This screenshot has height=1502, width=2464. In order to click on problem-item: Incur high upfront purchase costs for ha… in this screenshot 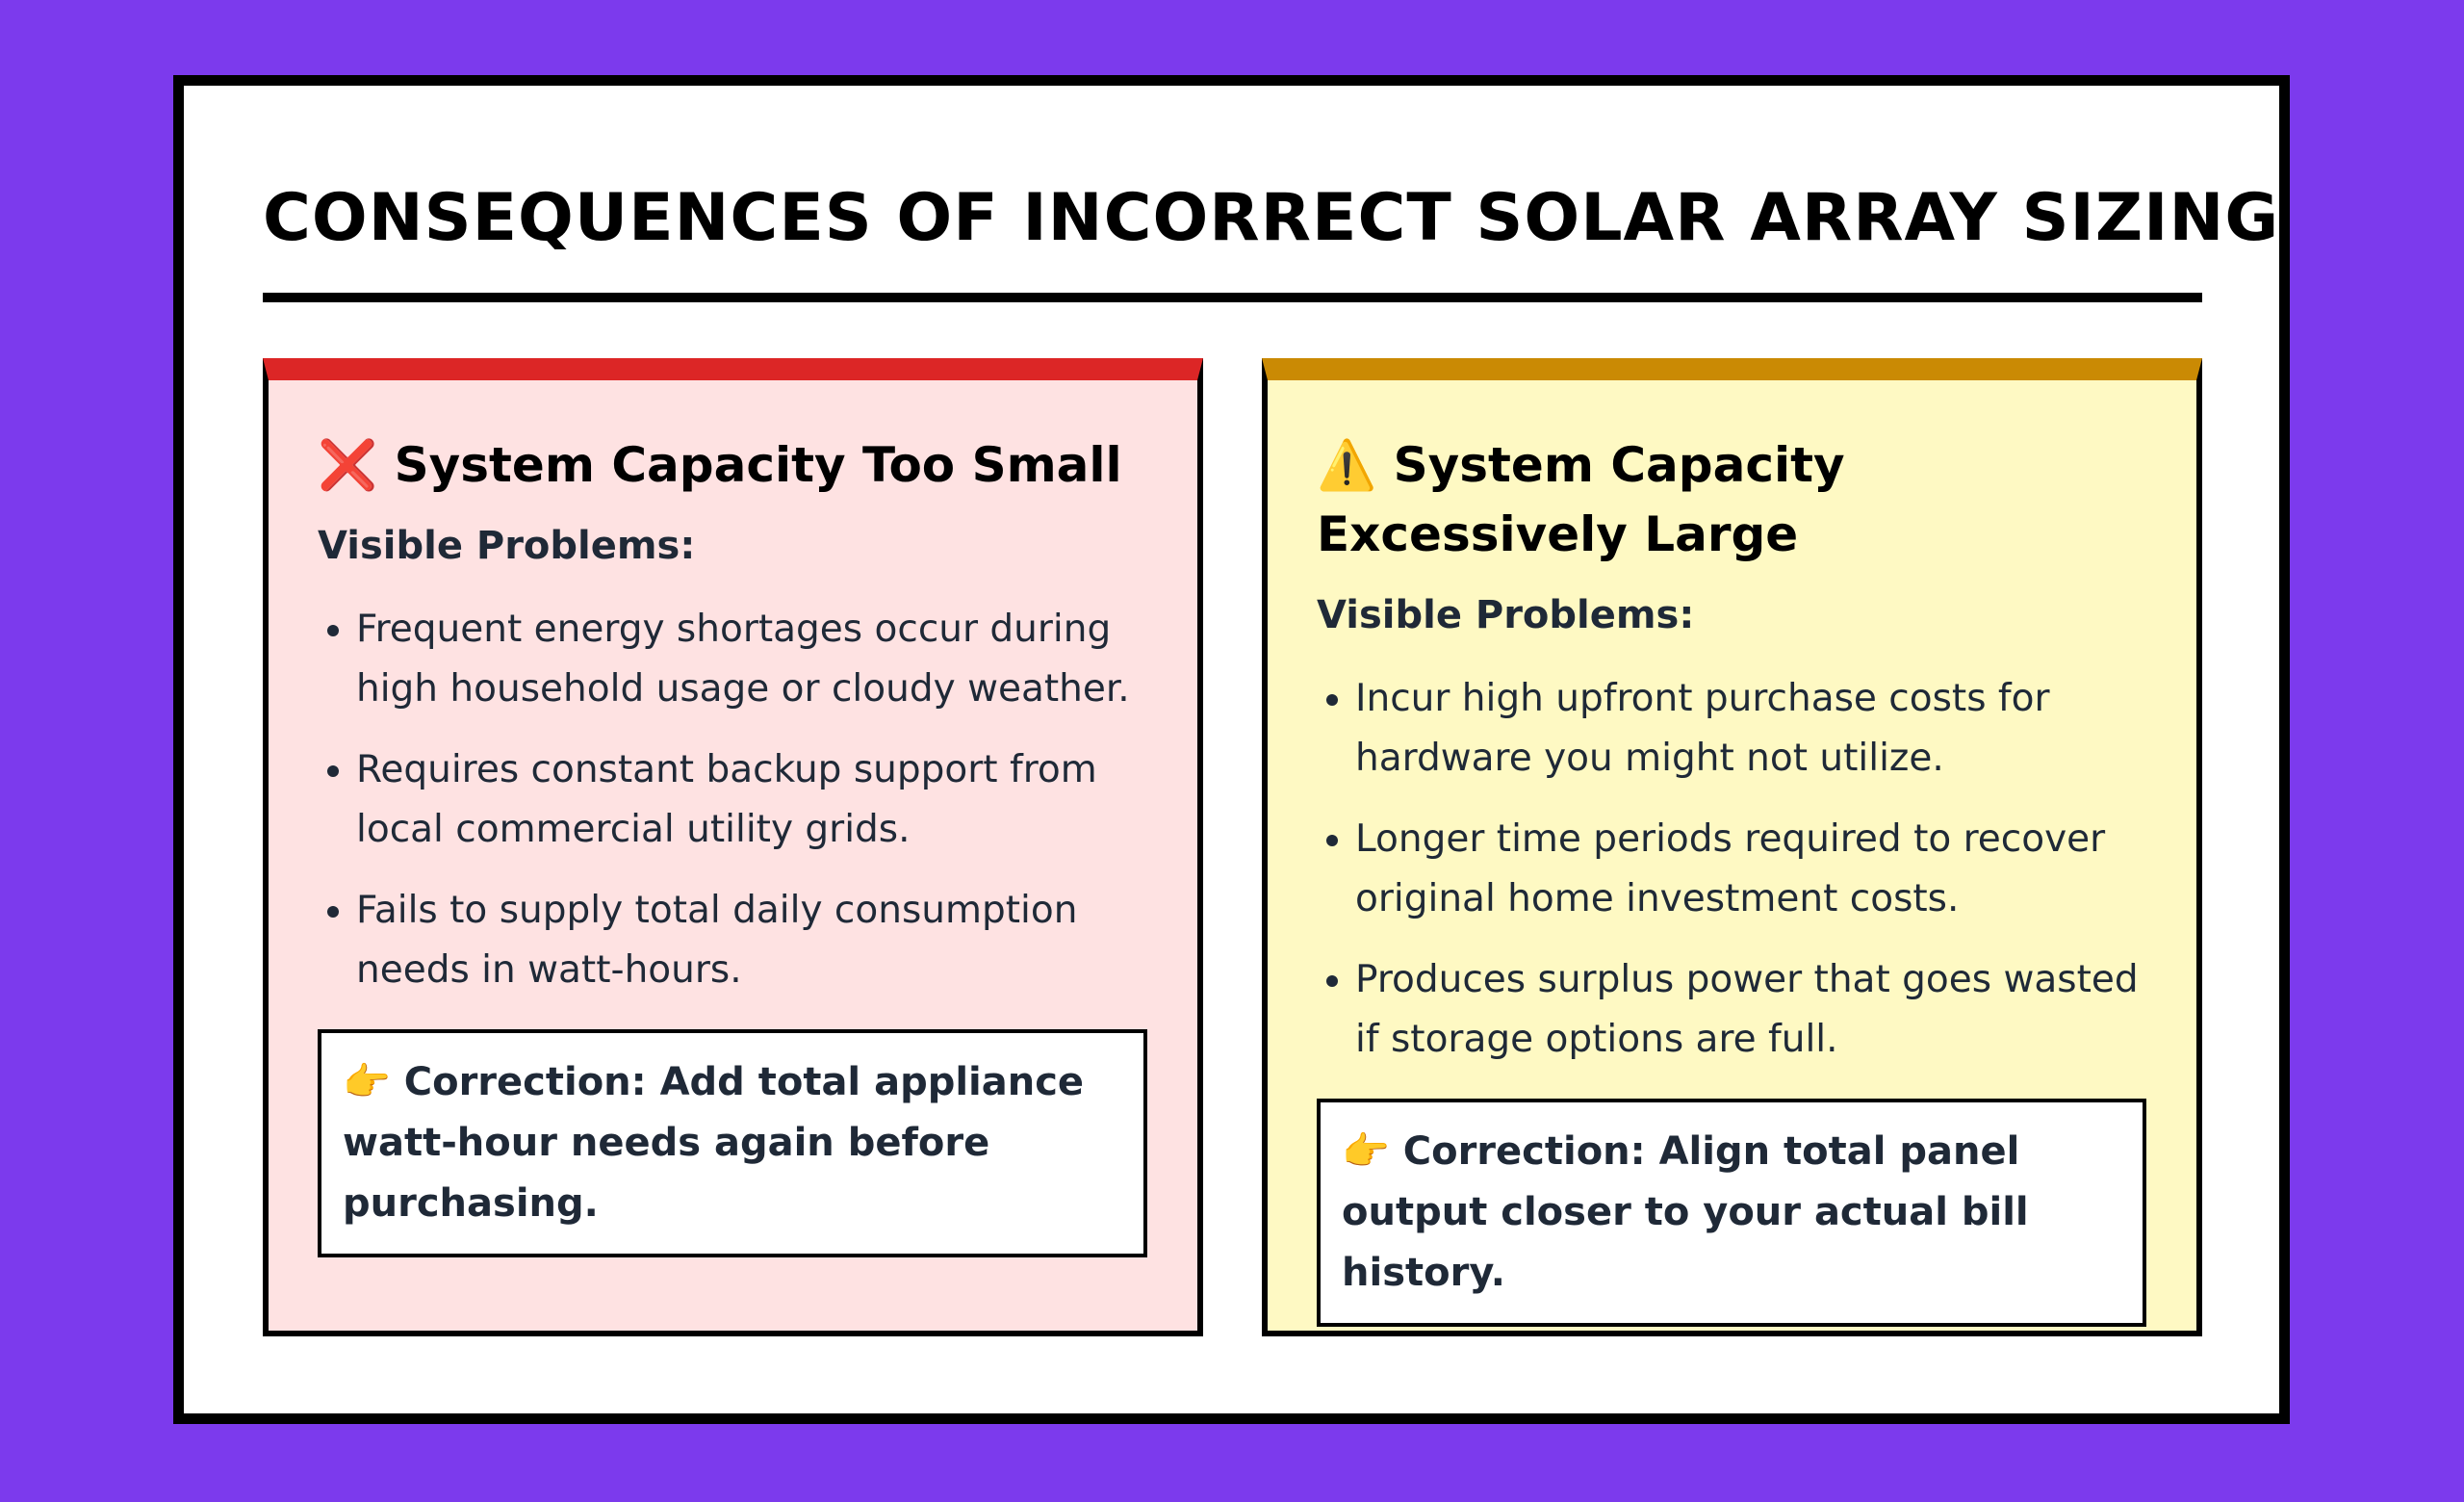, I will do `click(1751, 729)`.